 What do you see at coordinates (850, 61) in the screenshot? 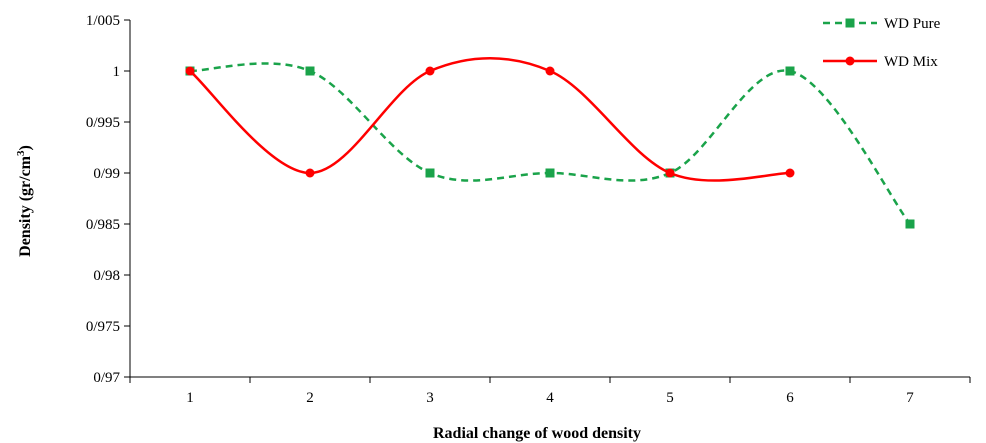
I see `legend-marker-wd-mix` at bounding box center [850, 61].